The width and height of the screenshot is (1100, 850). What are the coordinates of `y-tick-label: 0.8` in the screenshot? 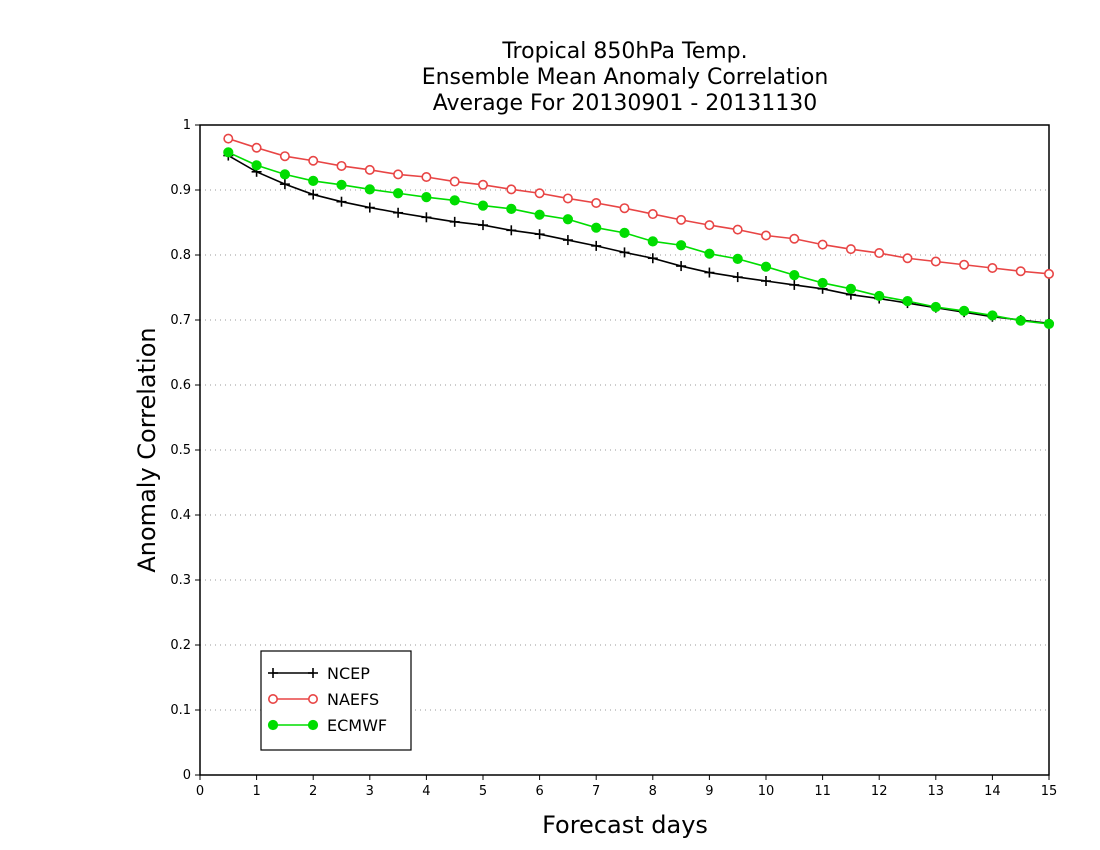 It's located at (180, 255).